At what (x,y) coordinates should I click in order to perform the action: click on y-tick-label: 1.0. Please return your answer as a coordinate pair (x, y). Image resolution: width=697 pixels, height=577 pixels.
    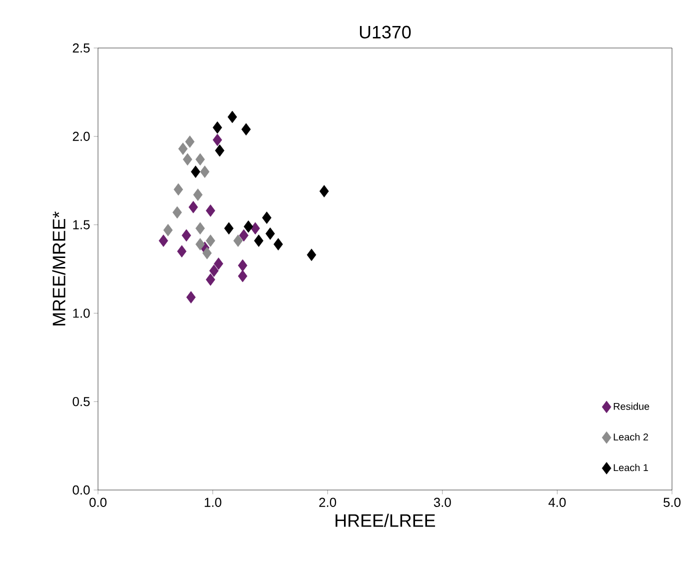
    Looking at the image, I should click on (81, 313).